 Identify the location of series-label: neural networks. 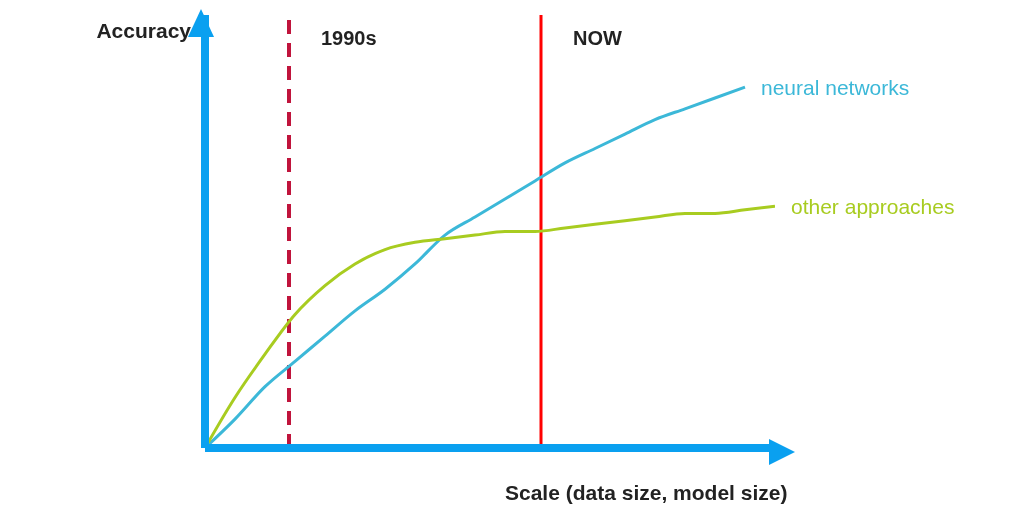
(835, 88).